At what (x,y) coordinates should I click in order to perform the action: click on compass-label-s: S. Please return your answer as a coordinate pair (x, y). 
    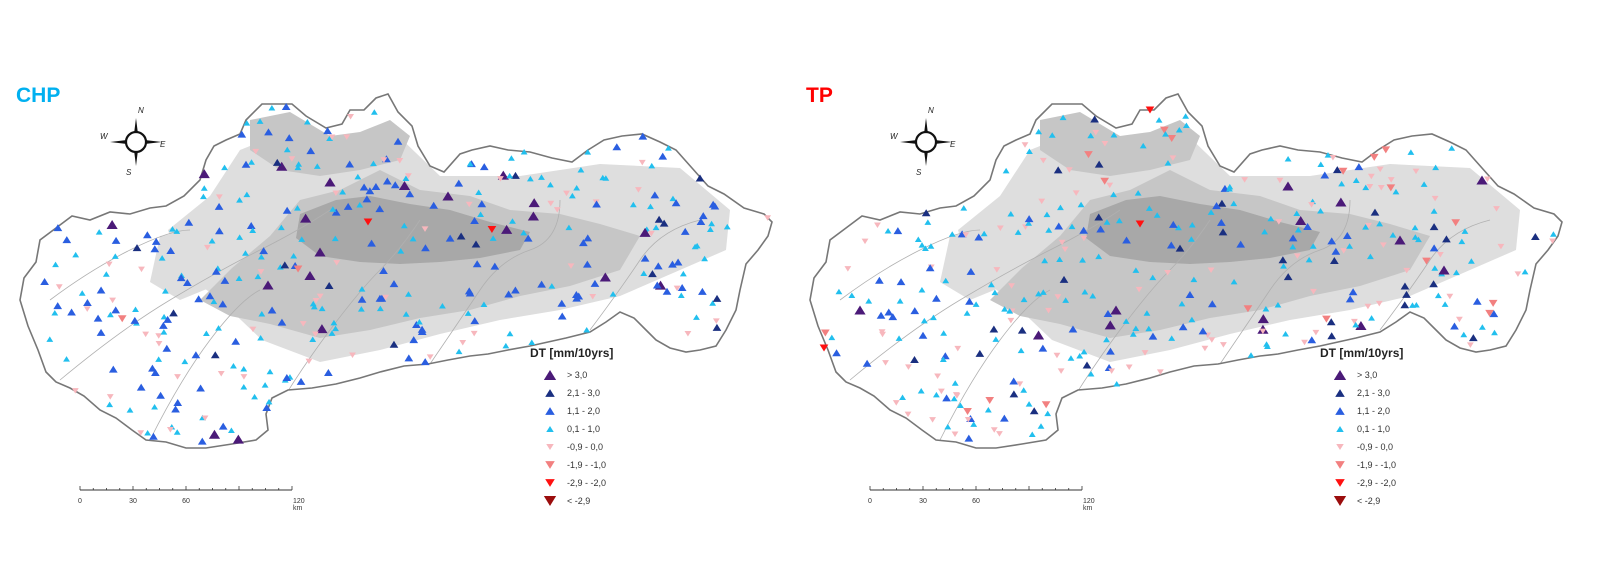
    Looking at the image, I should click on (129, 172).